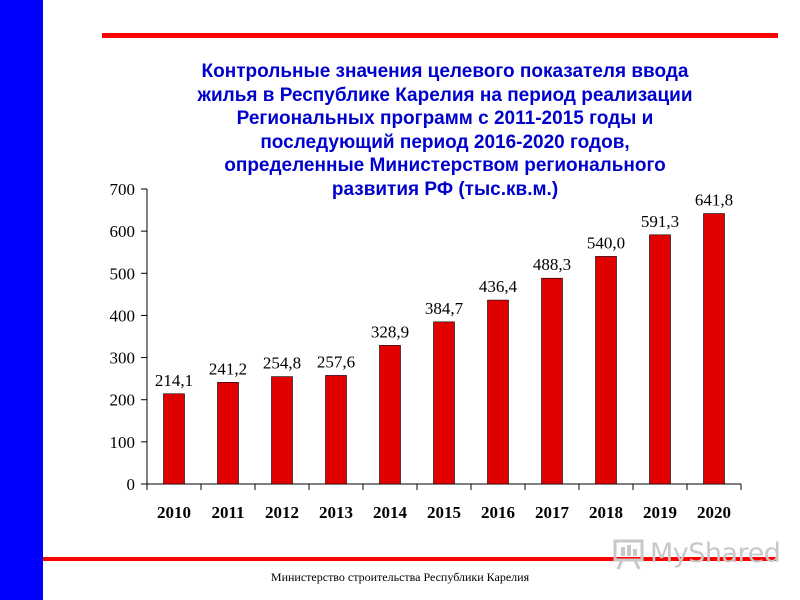 This screenshot has width=800, height=600. I want to click on y-tick-label: 300, so click(123, 358).